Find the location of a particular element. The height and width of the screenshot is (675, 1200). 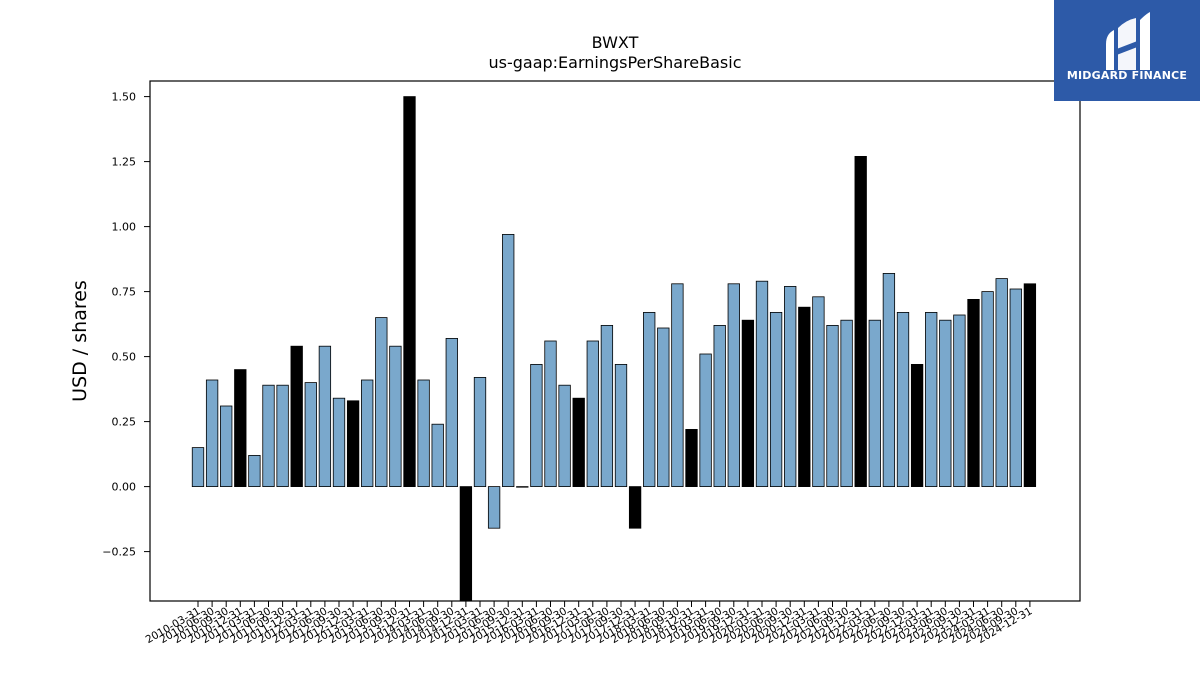

chart-subtitle: us-gaap:EarningsPerShareBasic is located at coordinates (614, 62).